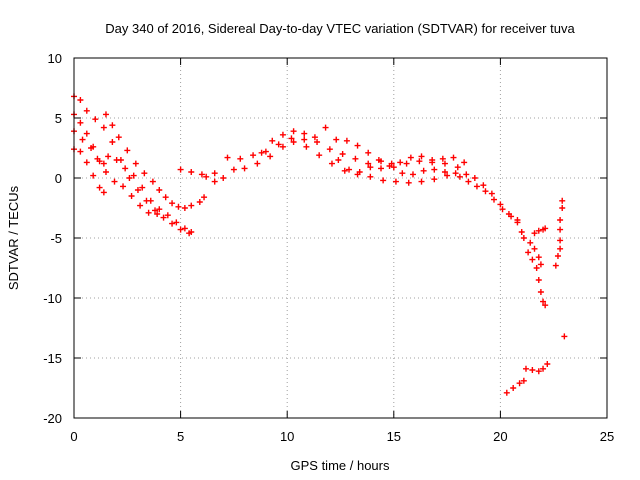 Image resolution: width=640 pixels, height=480 pixels. Describe the element at coordinates (55, 58) in the screenshot. I see `y-tick-label: 10` at that location.